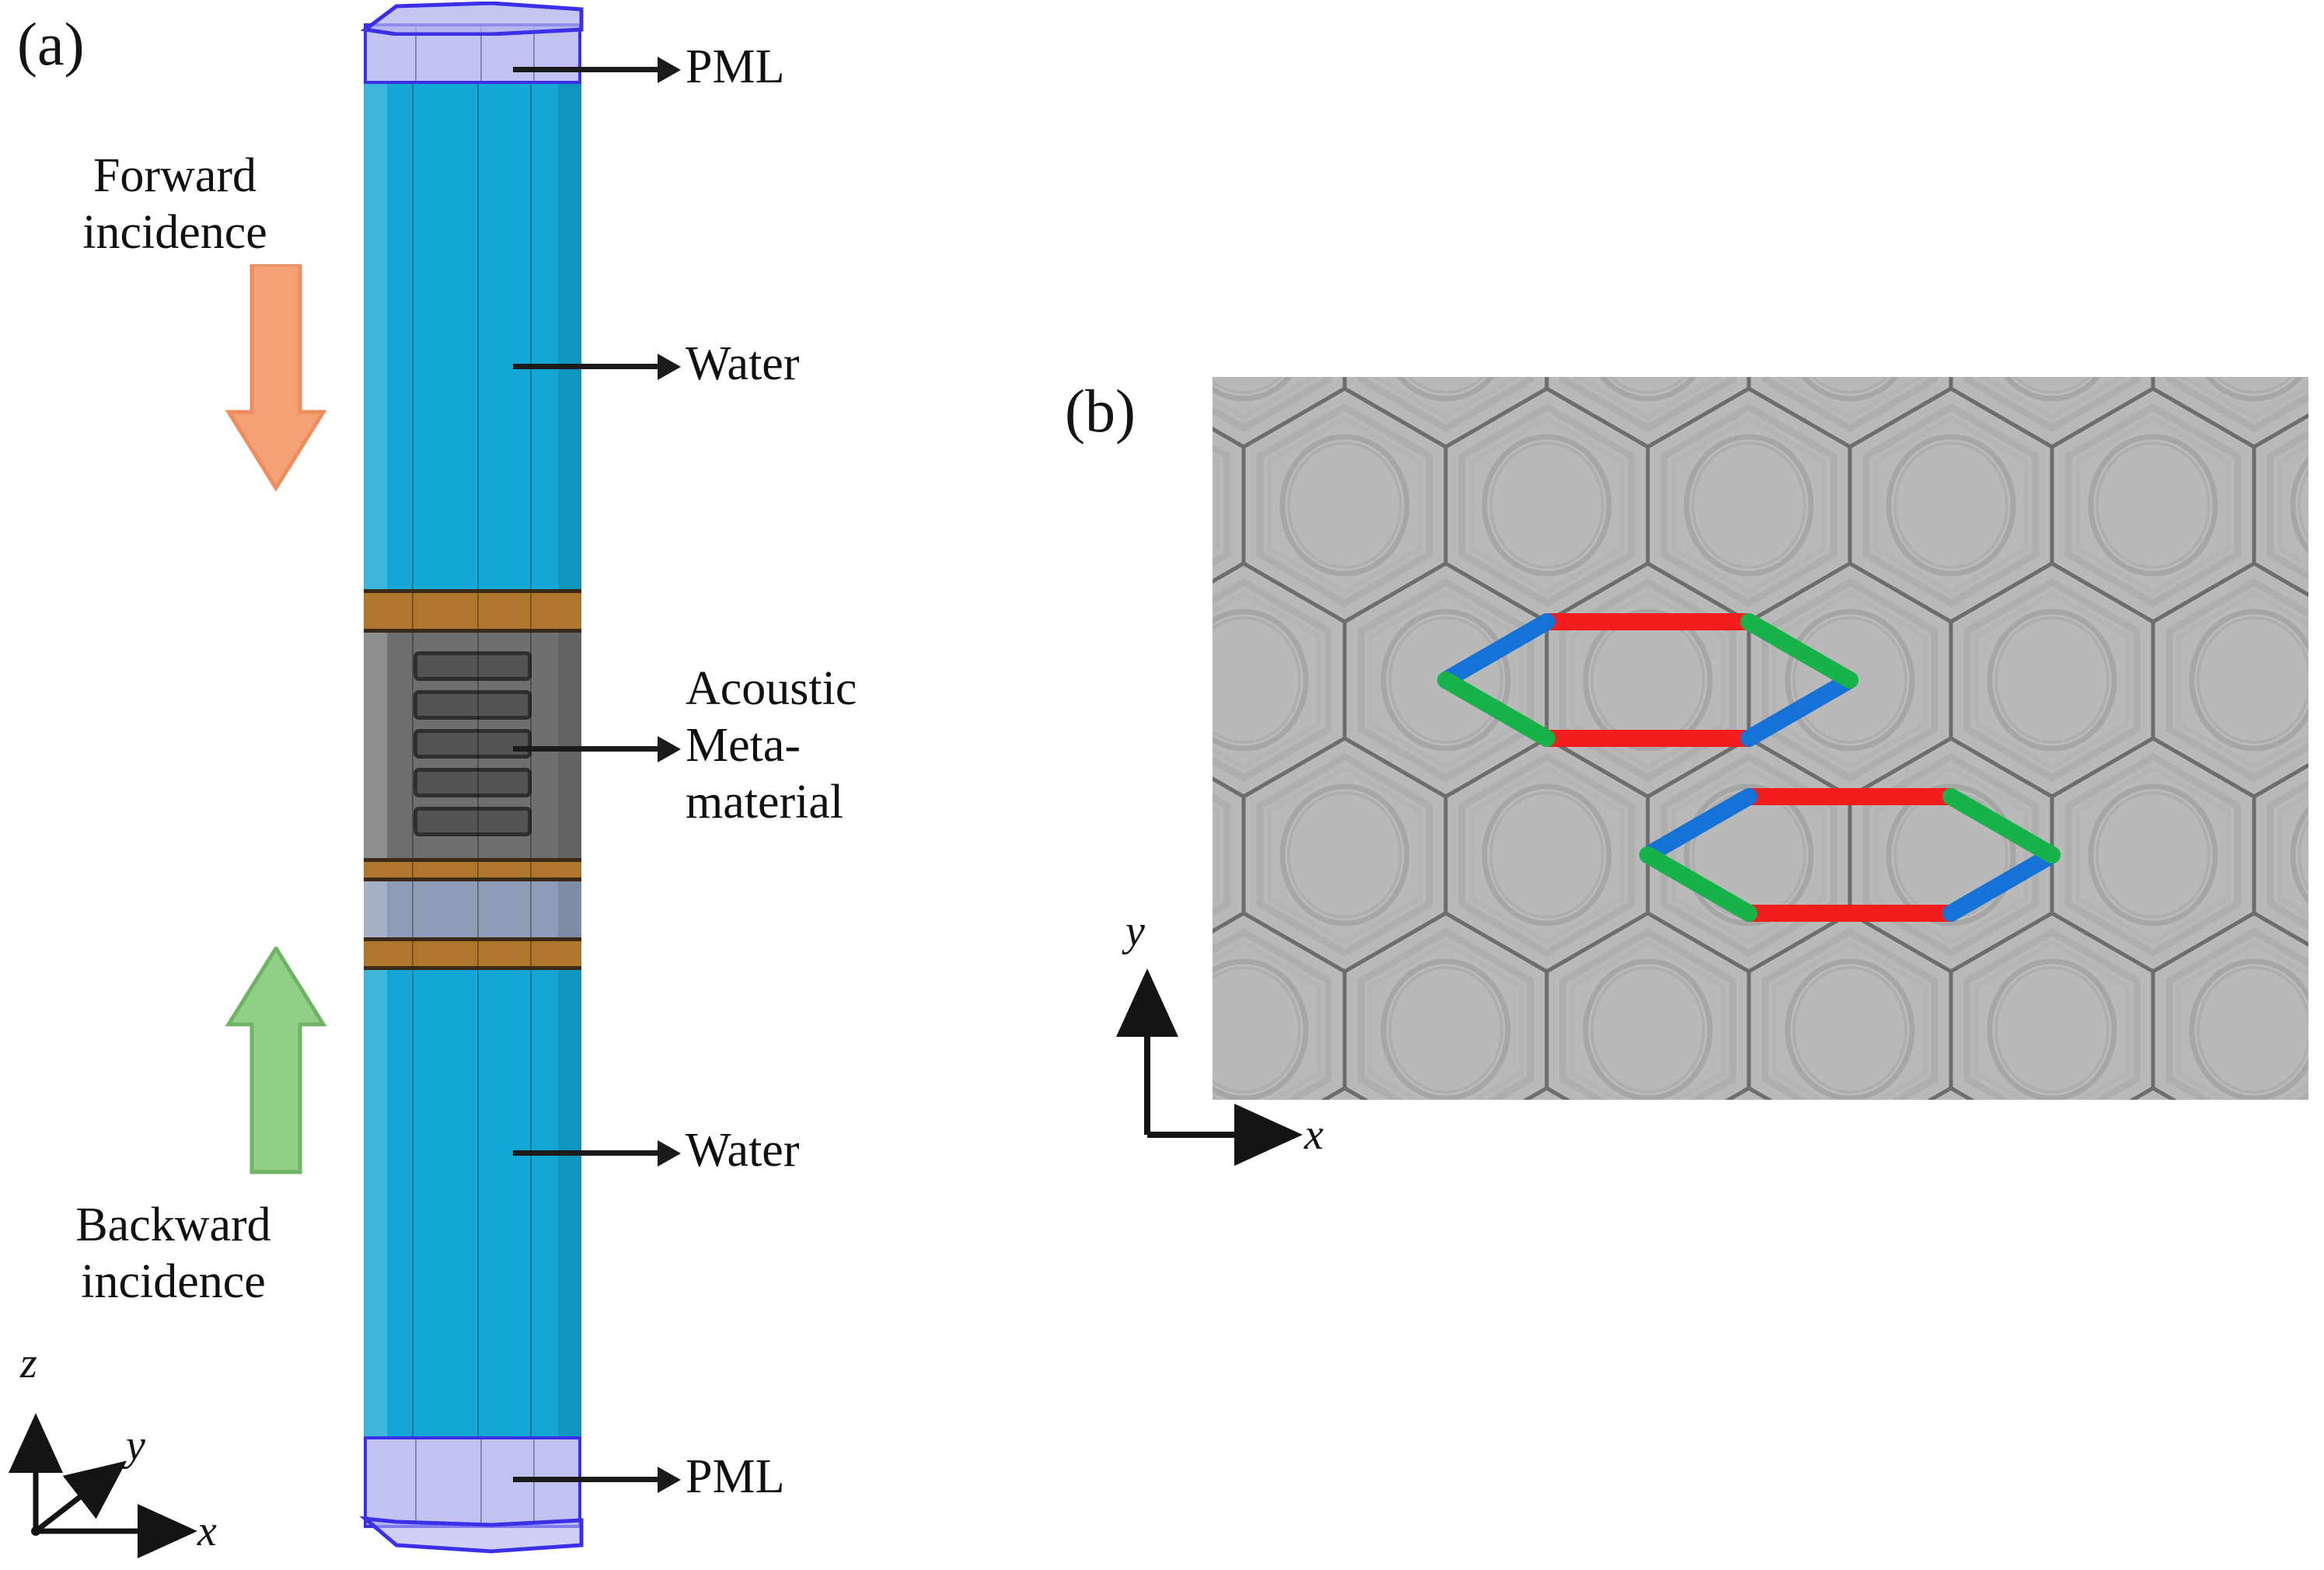  I want to click on leader-water-top, so click(597, 367).